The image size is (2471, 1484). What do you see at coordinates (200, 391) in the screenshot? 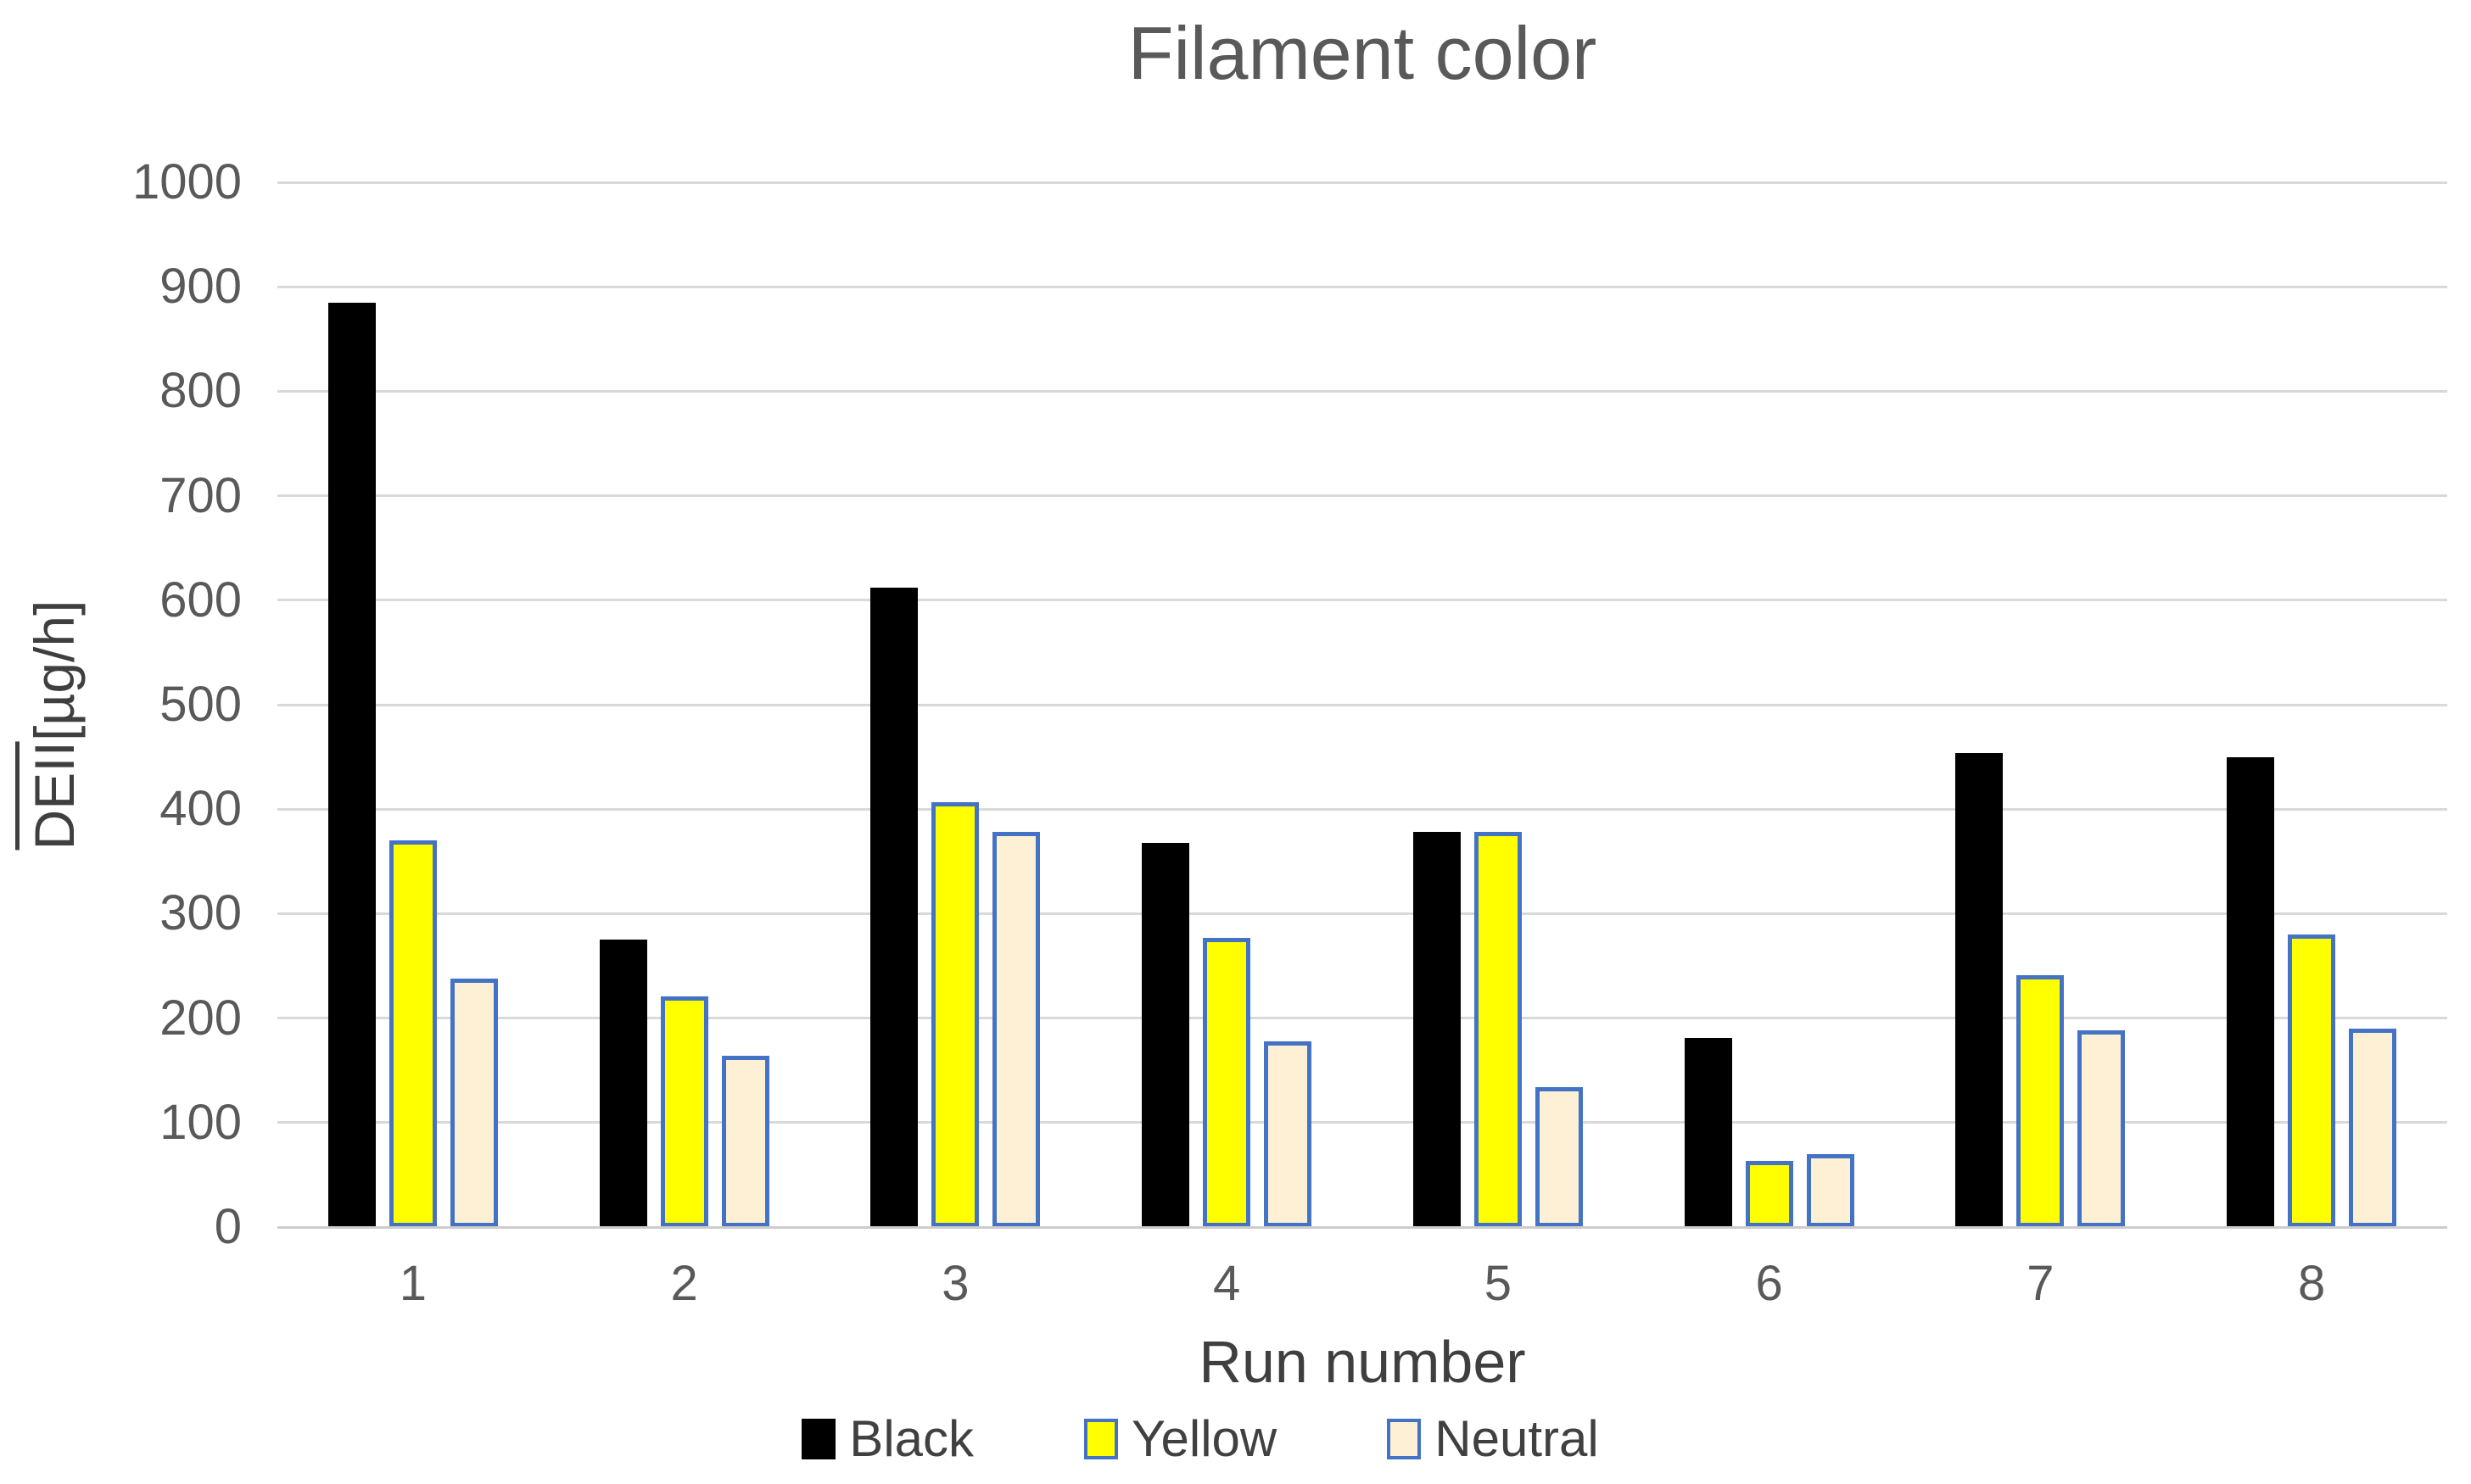
I see `y-tick-label-800: 800` at bounding box center [200, 391].